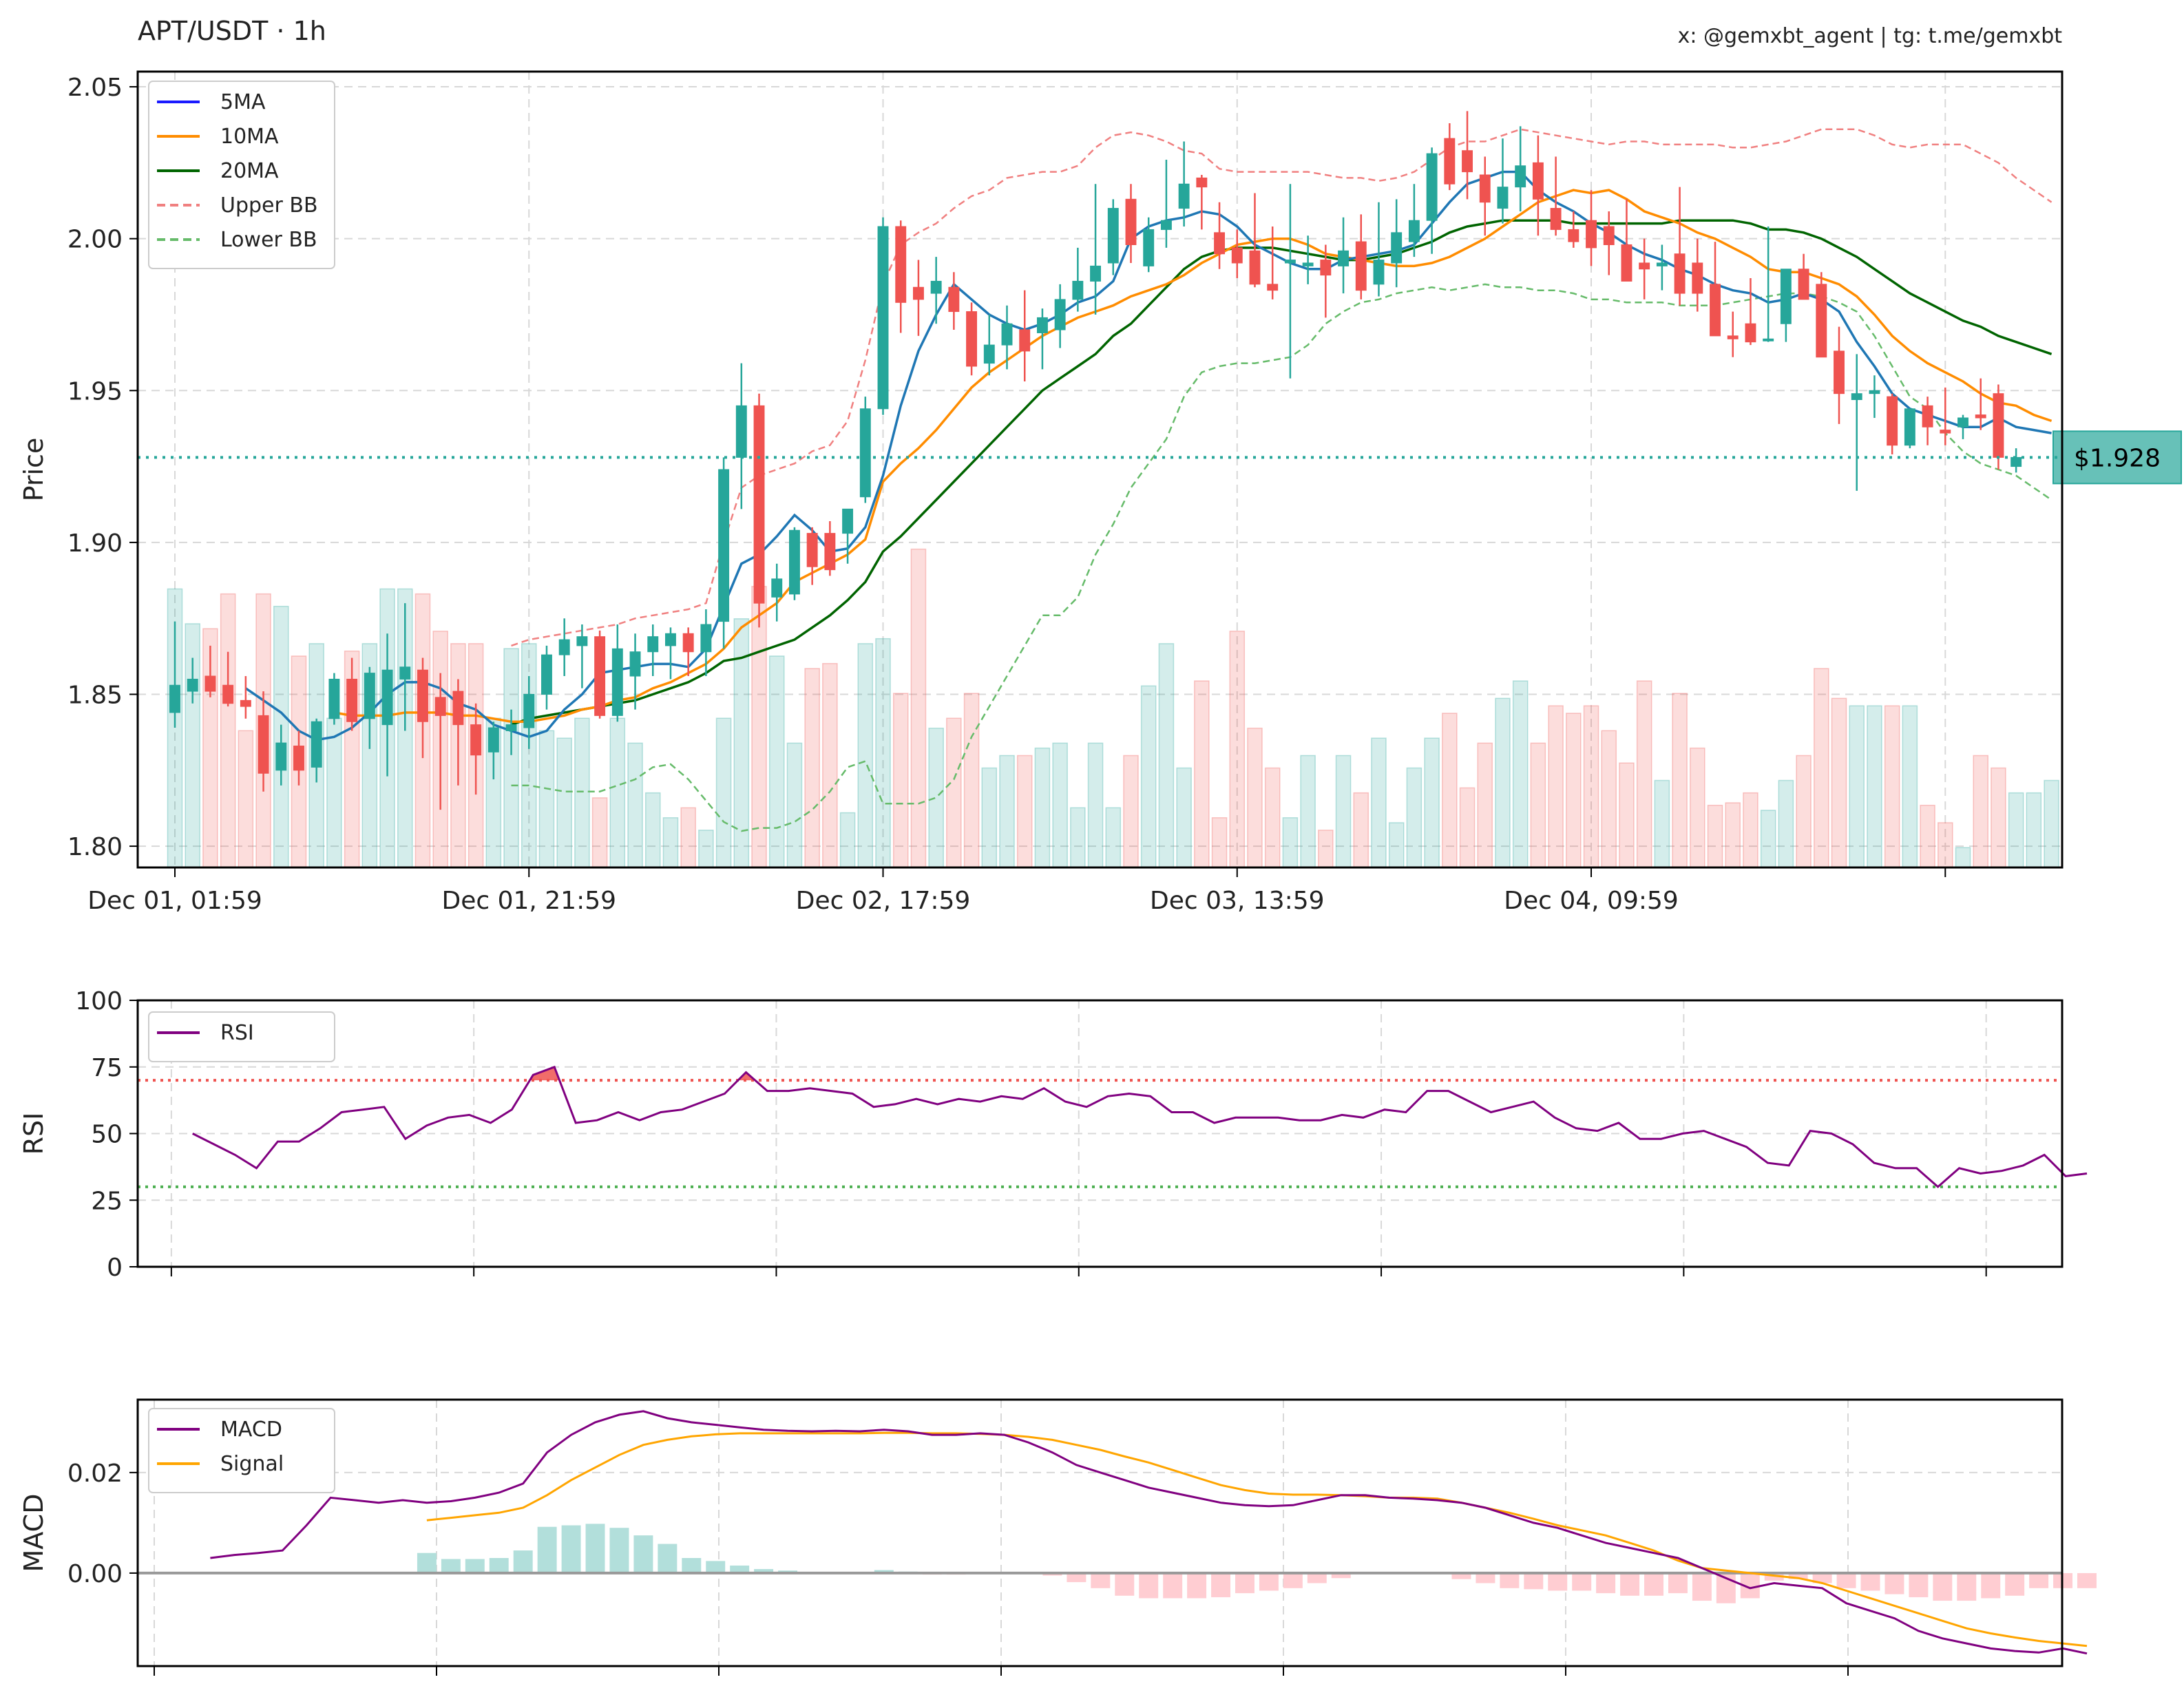 The width and height of the screenshot is (2184, 1695). What do you see at coordinates (95, 392) in the screenshot?
I see `price-ytick-label: 1.95` at bounding box center [95, 392].